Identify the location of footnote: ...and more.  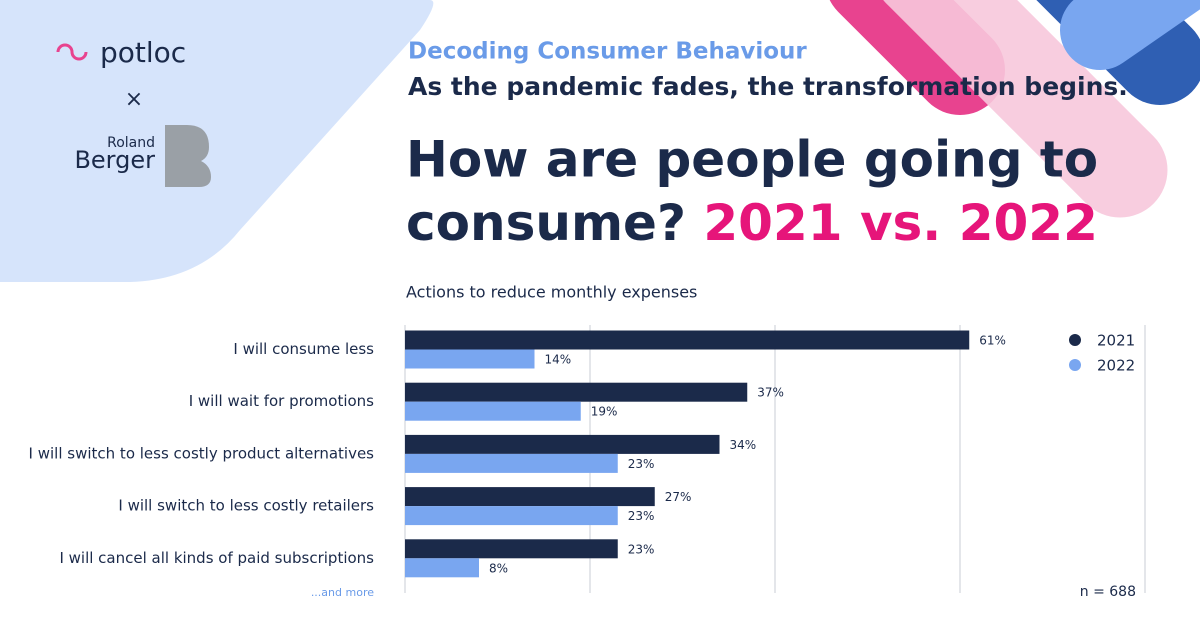
(342, 592).